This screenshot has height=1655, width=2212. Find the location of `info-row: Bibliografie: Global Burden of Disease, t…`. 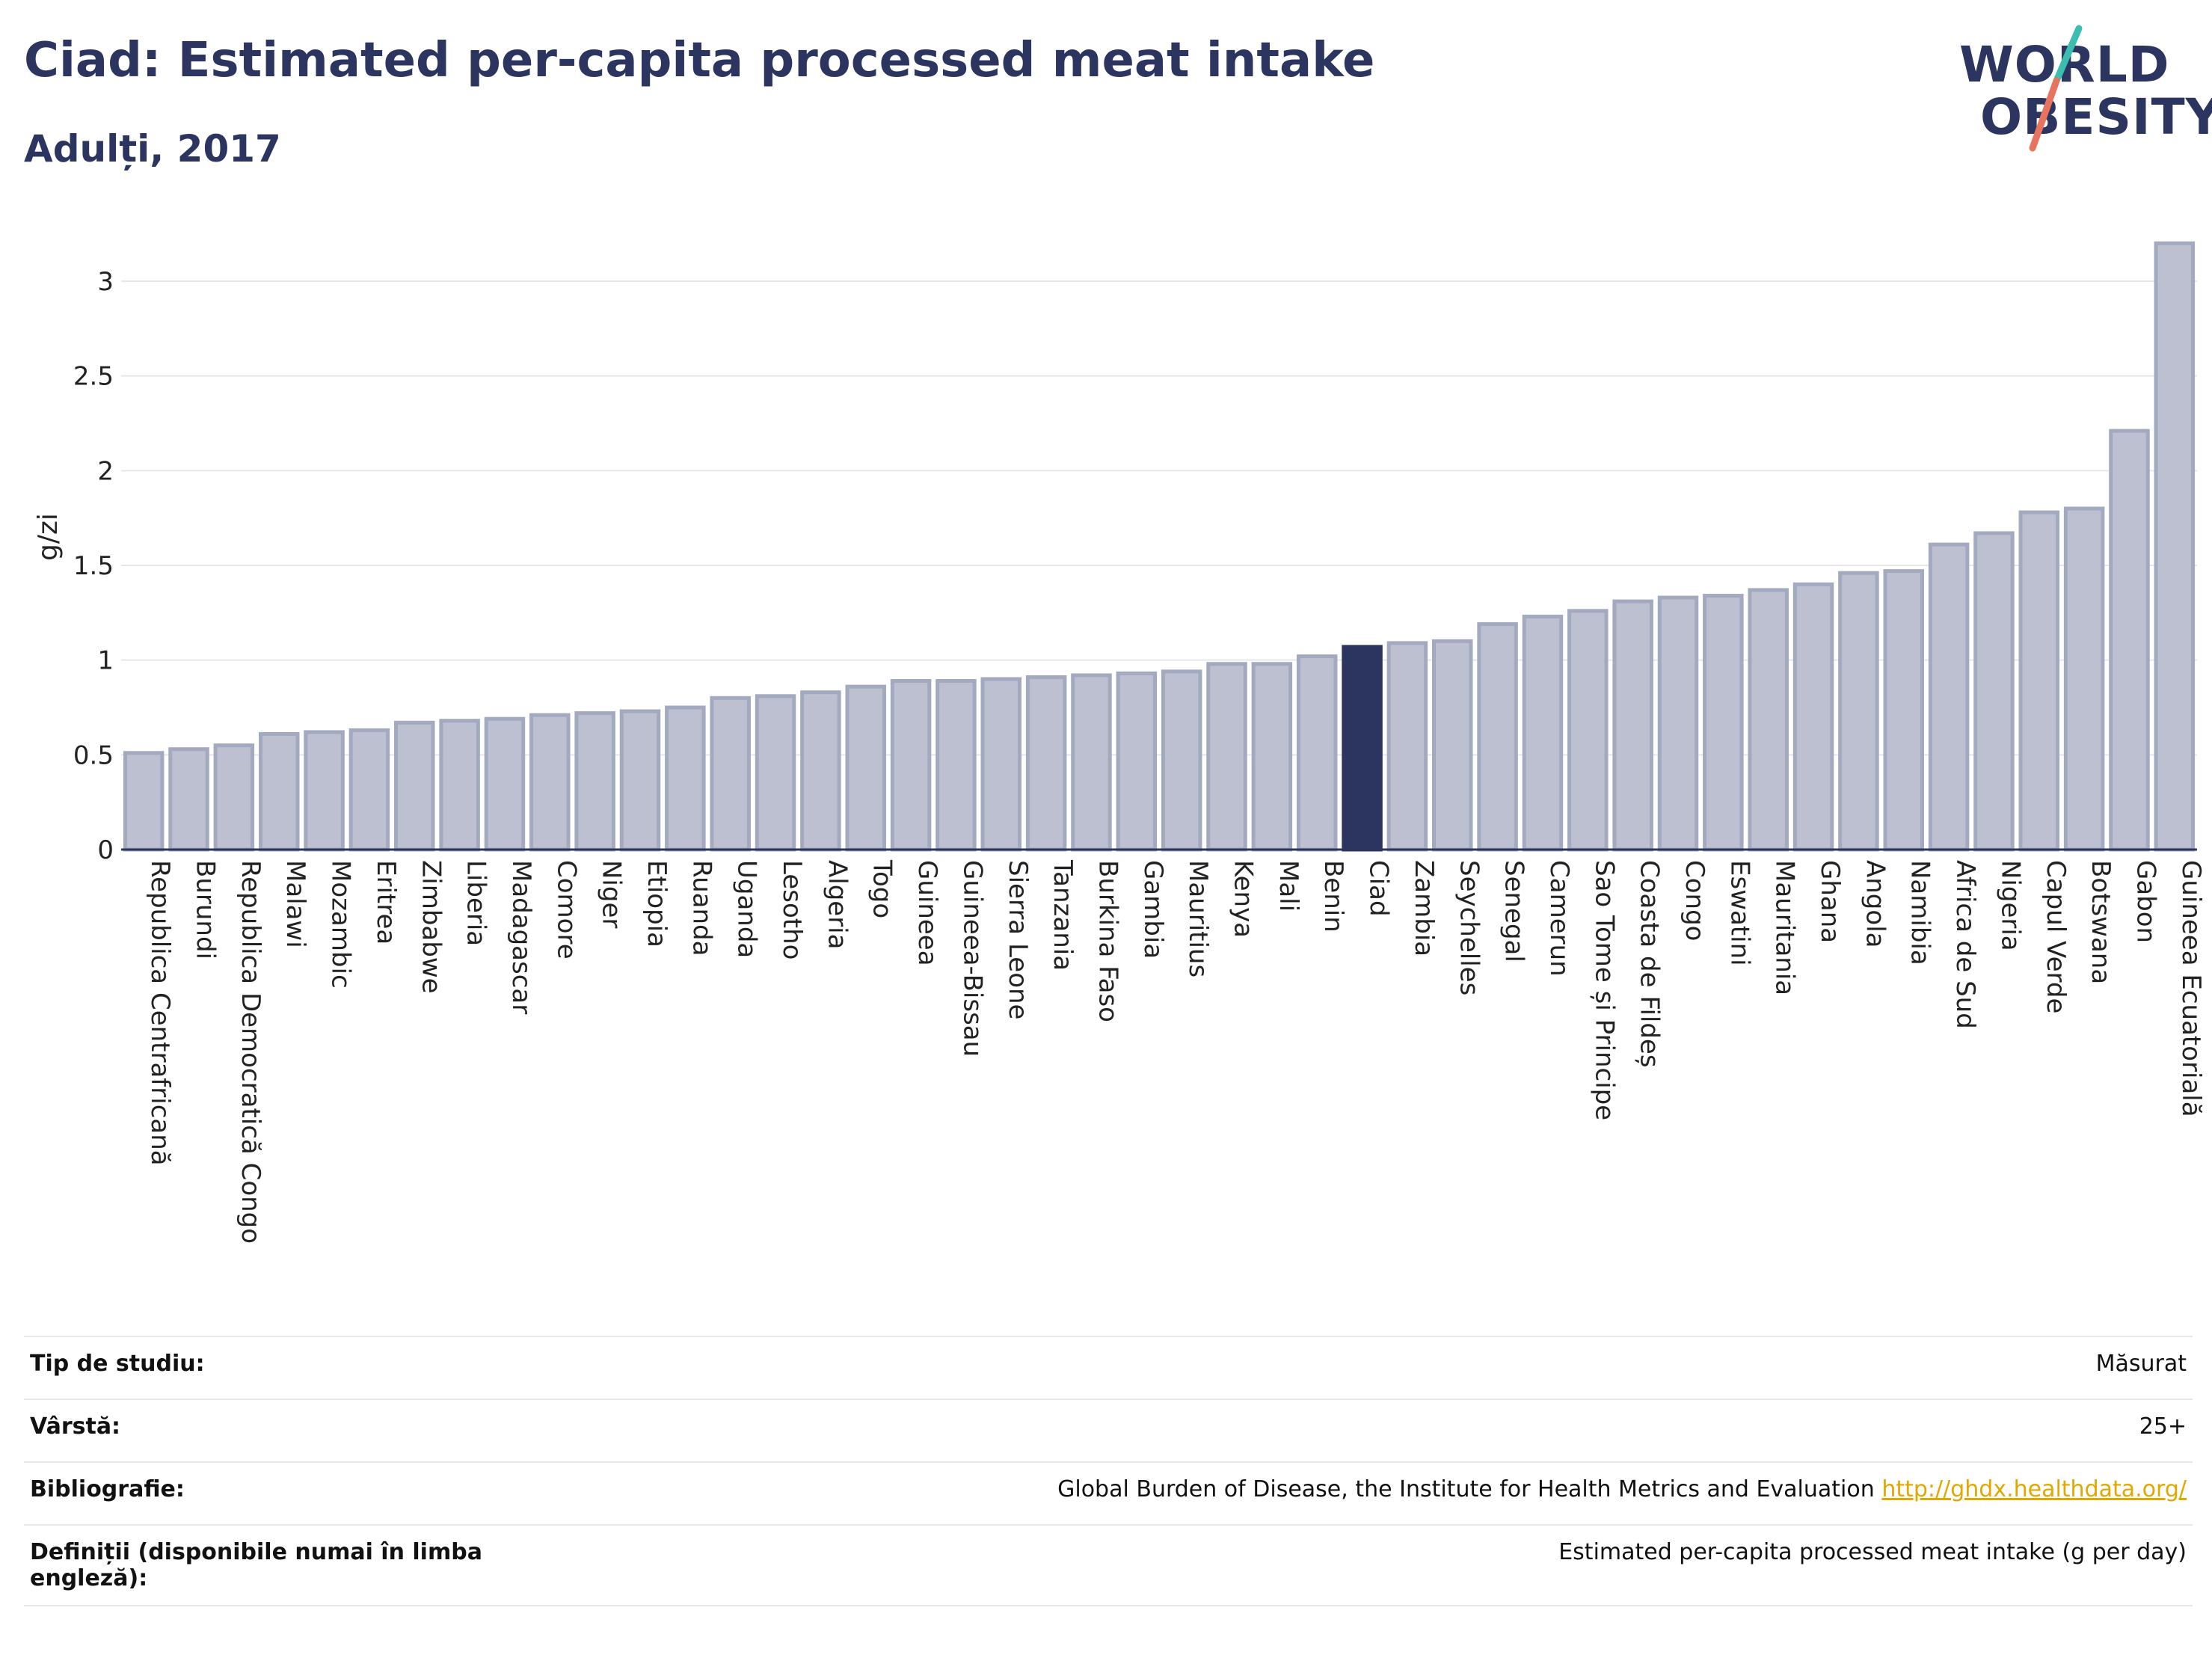

info-row: Bibliografie: Global Burden of Disease, t… is located at coordinates (1108, 1493).